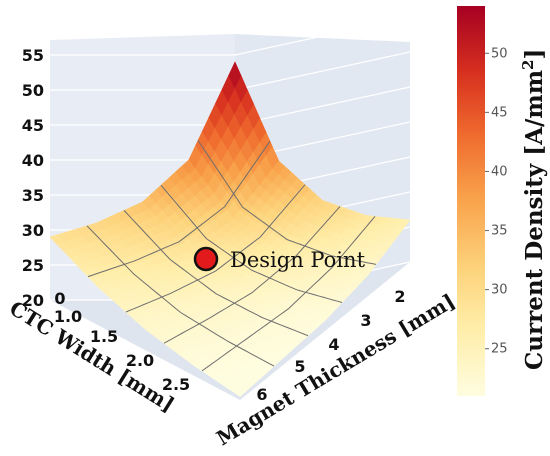  Describe the element at coordinates (499, 112) in the screenshot. I see `colorbar-tick-label: 45` at that location.